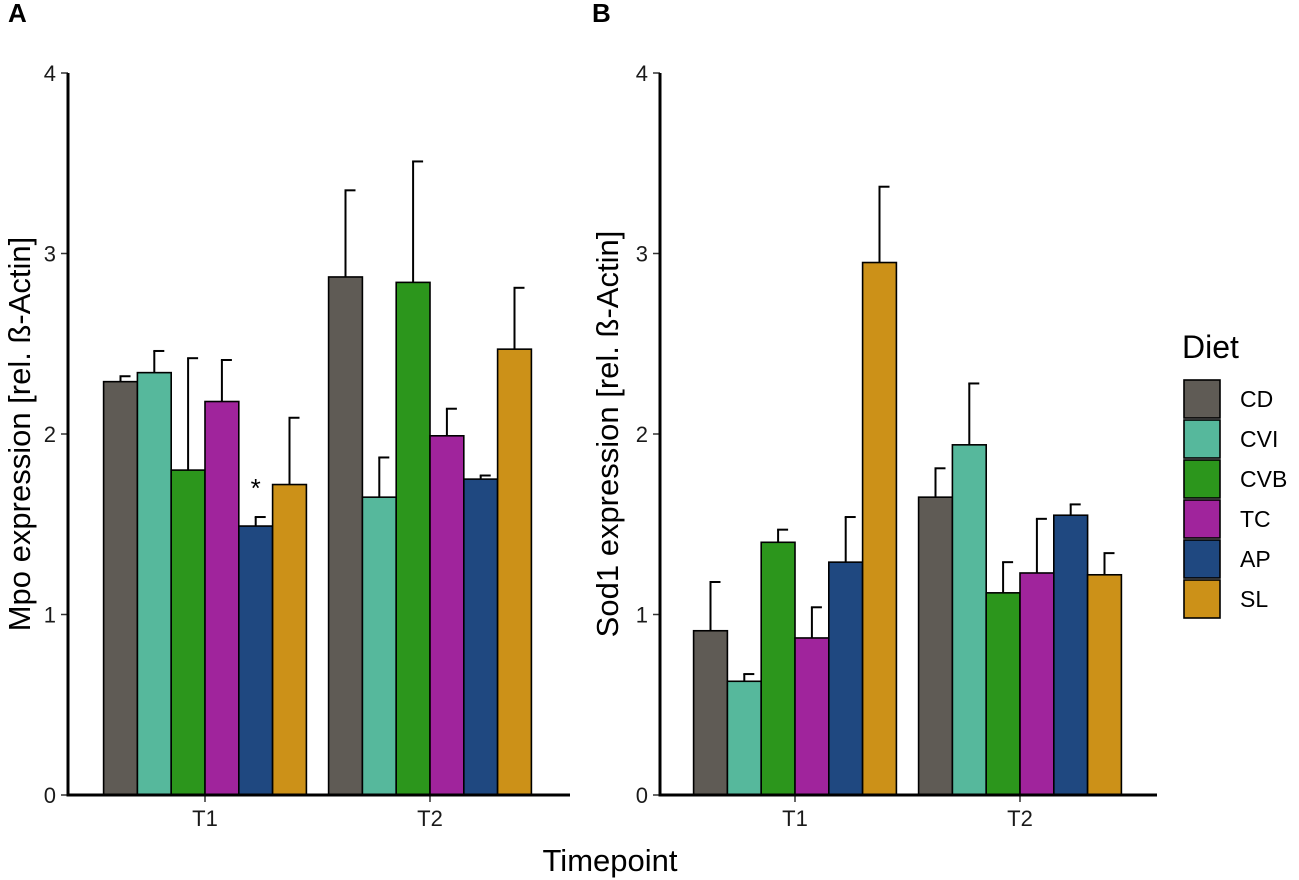 This screenshot has height=880, width=1299. I want to click on x-axis-title: Timepoint, so click(610, 860).